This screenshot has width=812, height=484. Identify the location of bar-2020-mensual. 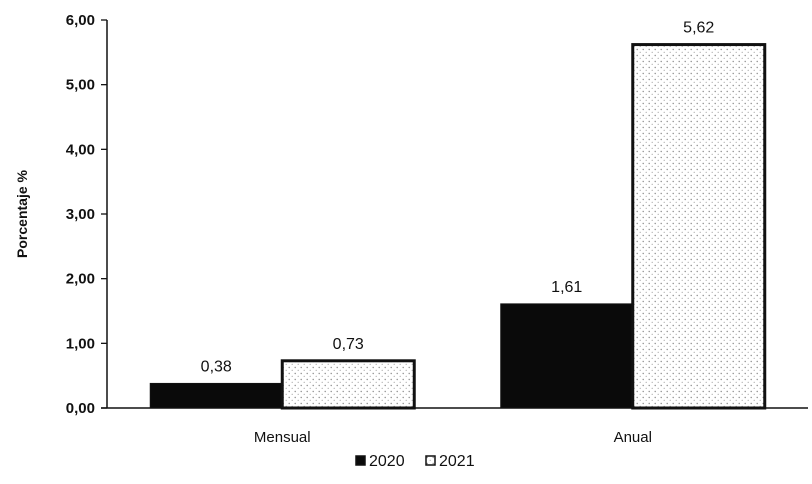
(216, 395).